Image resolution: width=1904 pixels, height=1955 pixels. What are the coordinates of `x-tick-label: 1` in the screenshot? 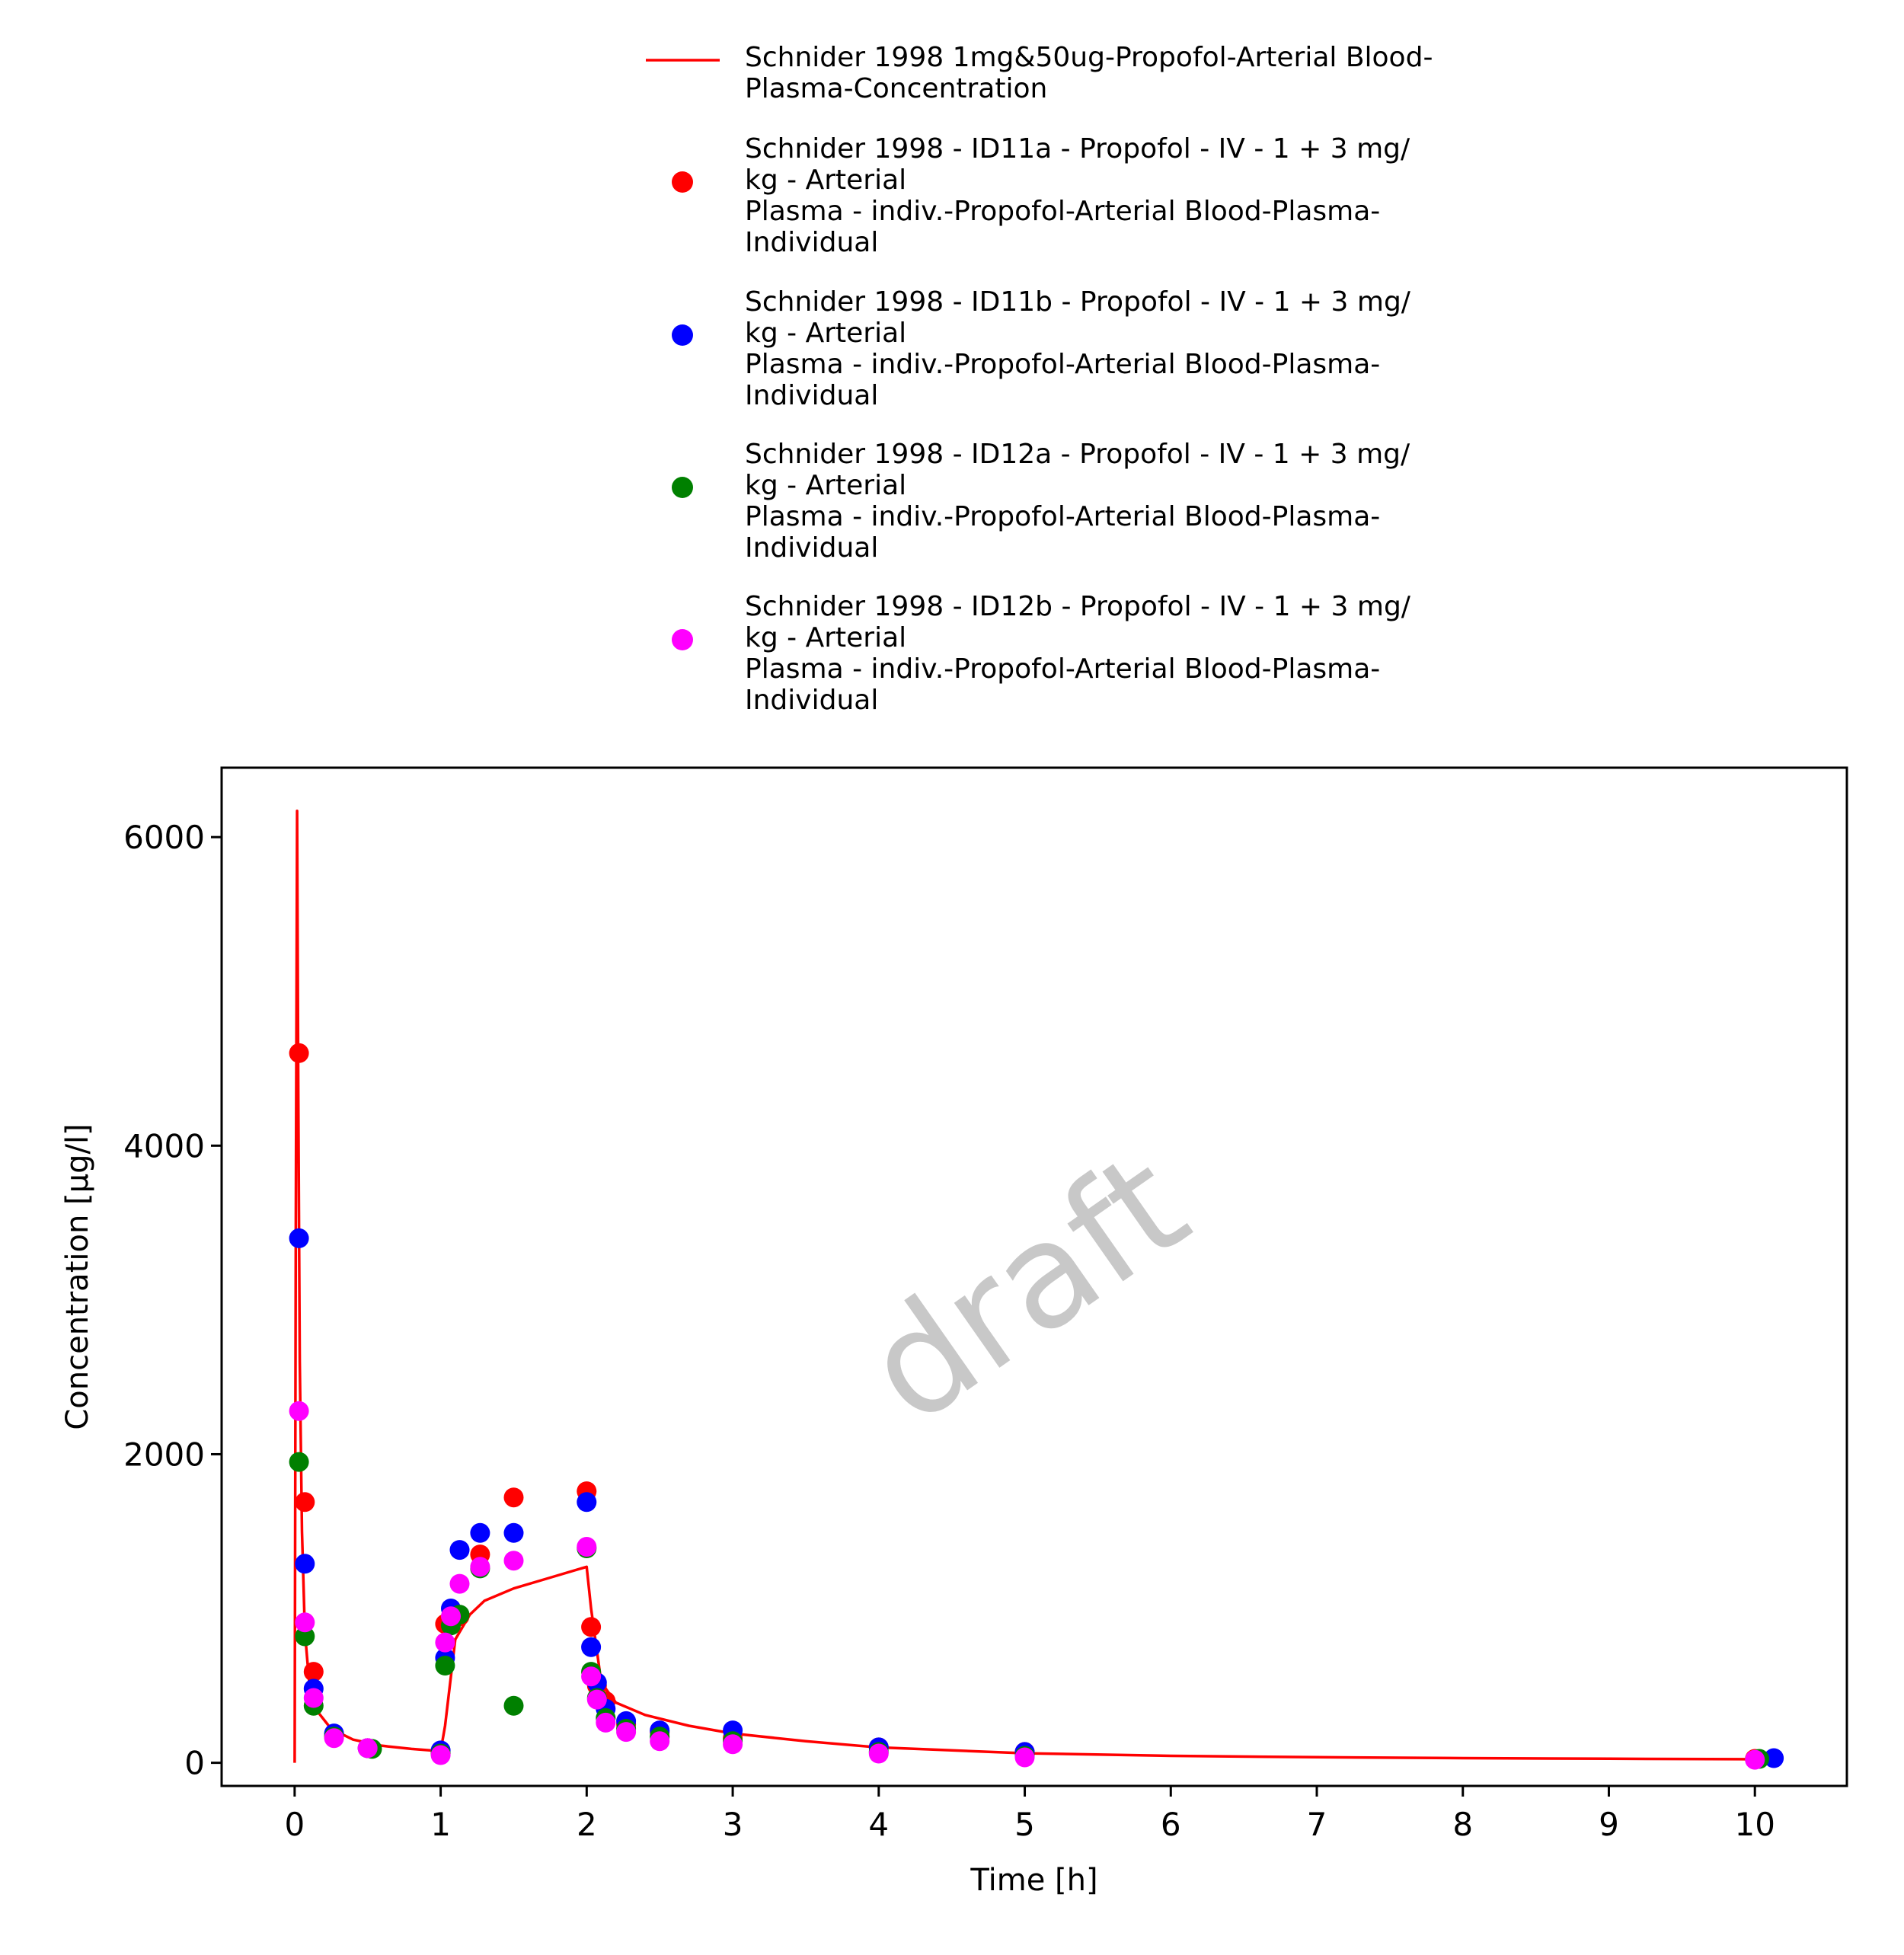 It's located at (441, 1825).